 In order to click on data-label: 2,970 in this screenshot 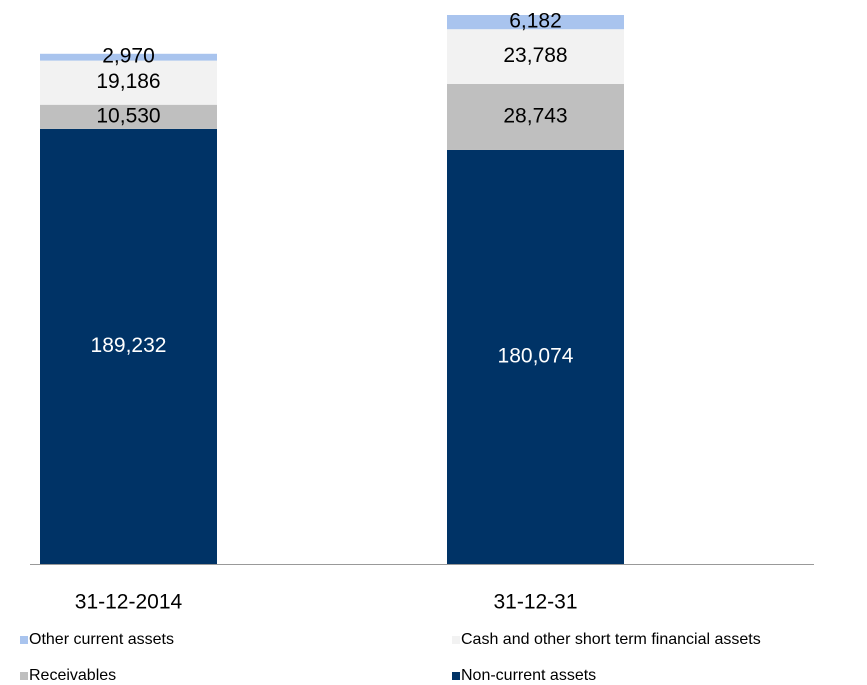, I will do `click(128, 56)`.